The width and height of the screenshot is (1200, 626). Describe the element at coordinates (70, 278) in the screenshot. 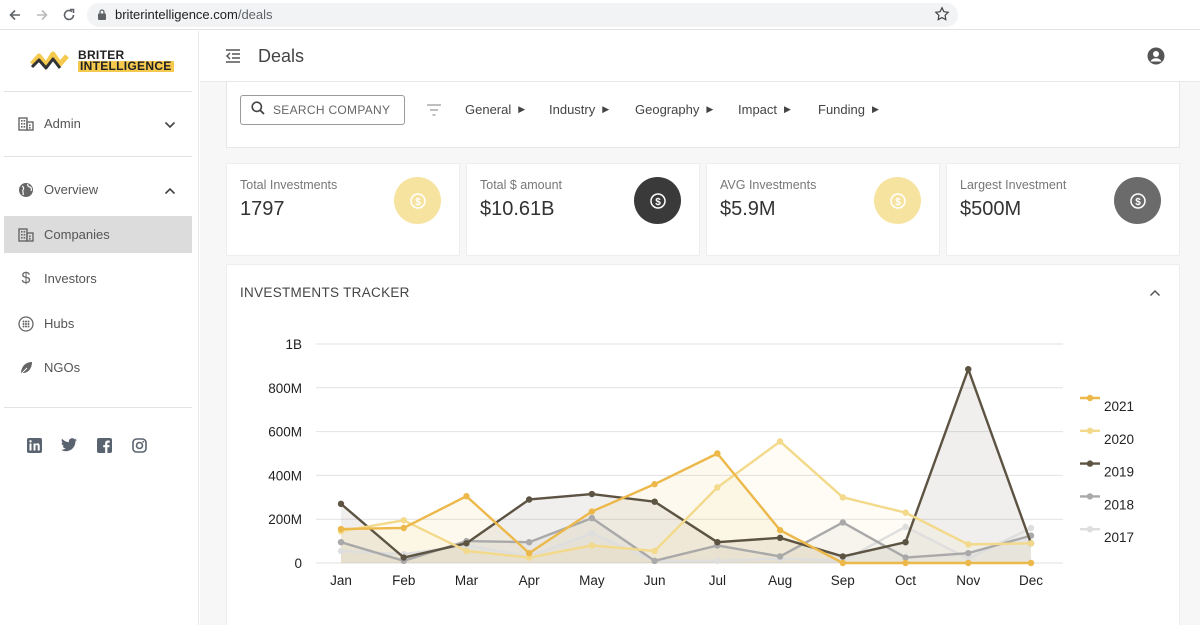

I see `sidebar-item-label: Investors` at that location.